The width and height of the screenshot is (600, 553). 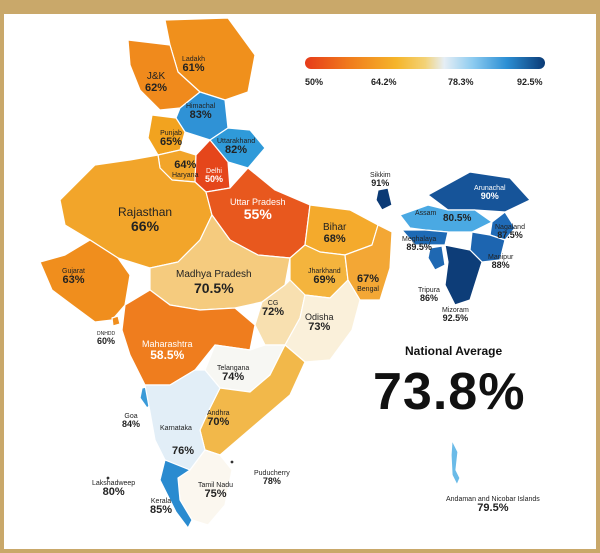 I want to click on region-puducherry, so click(x=232, y=462).